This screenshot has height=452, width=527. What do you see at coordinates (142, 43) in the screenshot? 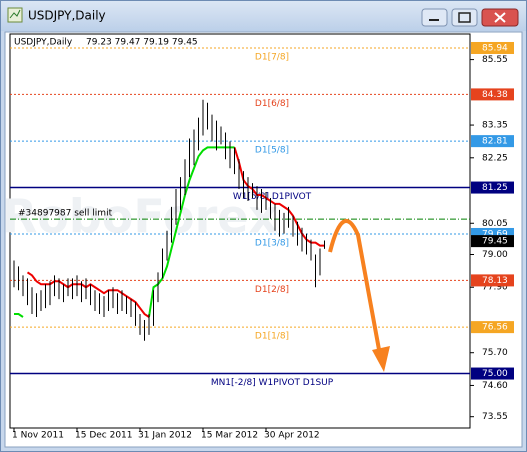
I see `quote-label: 79.23 79.47 79.19 79.45` at bounding box center [142, 43].